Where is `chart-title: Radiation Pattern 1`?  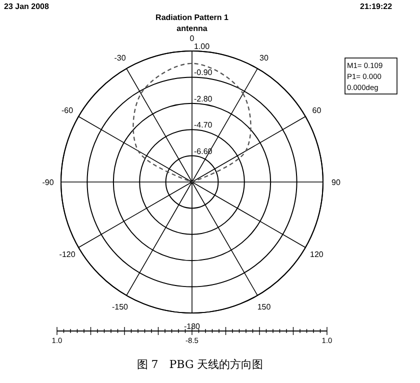 chart-title: Radiation Pattern 1 is located at coordinates (192, 17).